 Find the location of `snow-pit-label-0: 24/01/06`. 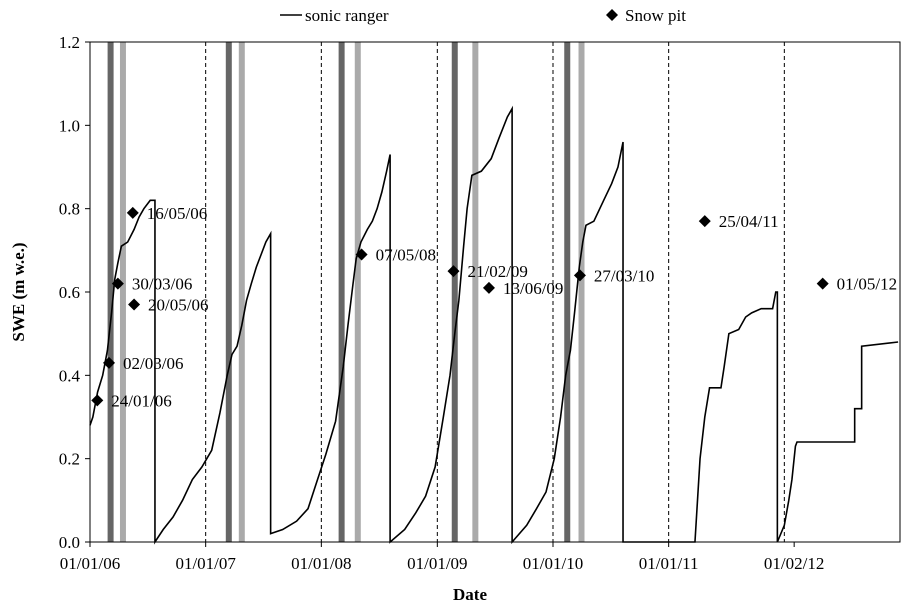

snow-pit-label-0: 24/01/06 is located at coordinates (141, 400).